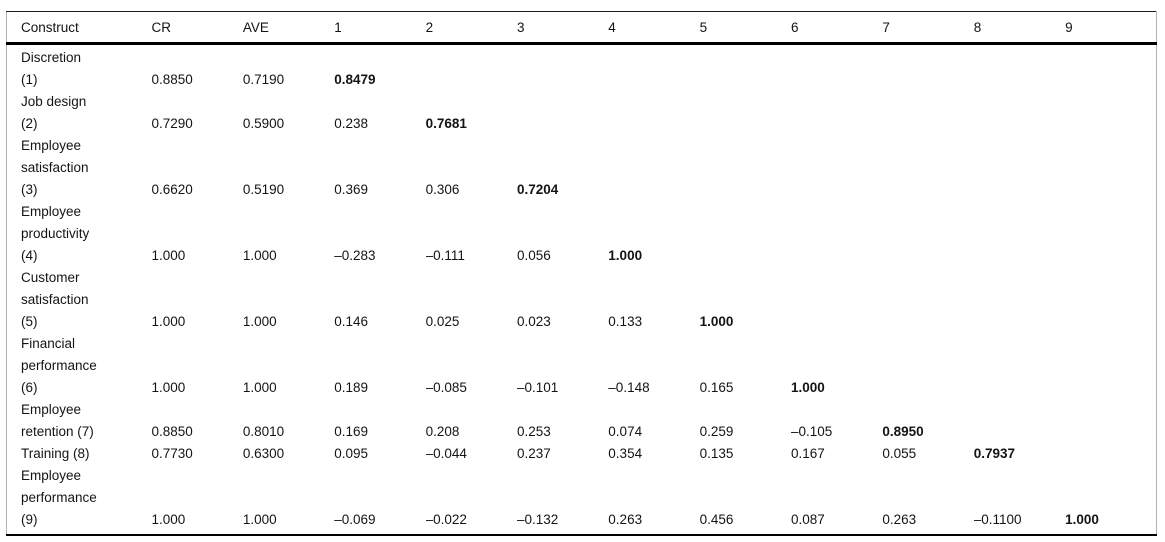 This screenshot has height=542, width=1165. What do you see at coordinates (533, 431) in the screenshot?
I see `value-cell: 0.253` at bounding box center [533, 431].